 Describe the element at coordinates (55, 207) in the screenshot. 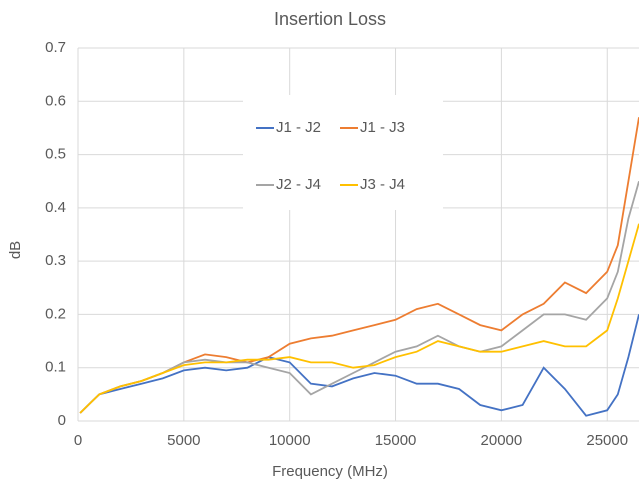

I see `y-tick-label: 0.4` at that location.